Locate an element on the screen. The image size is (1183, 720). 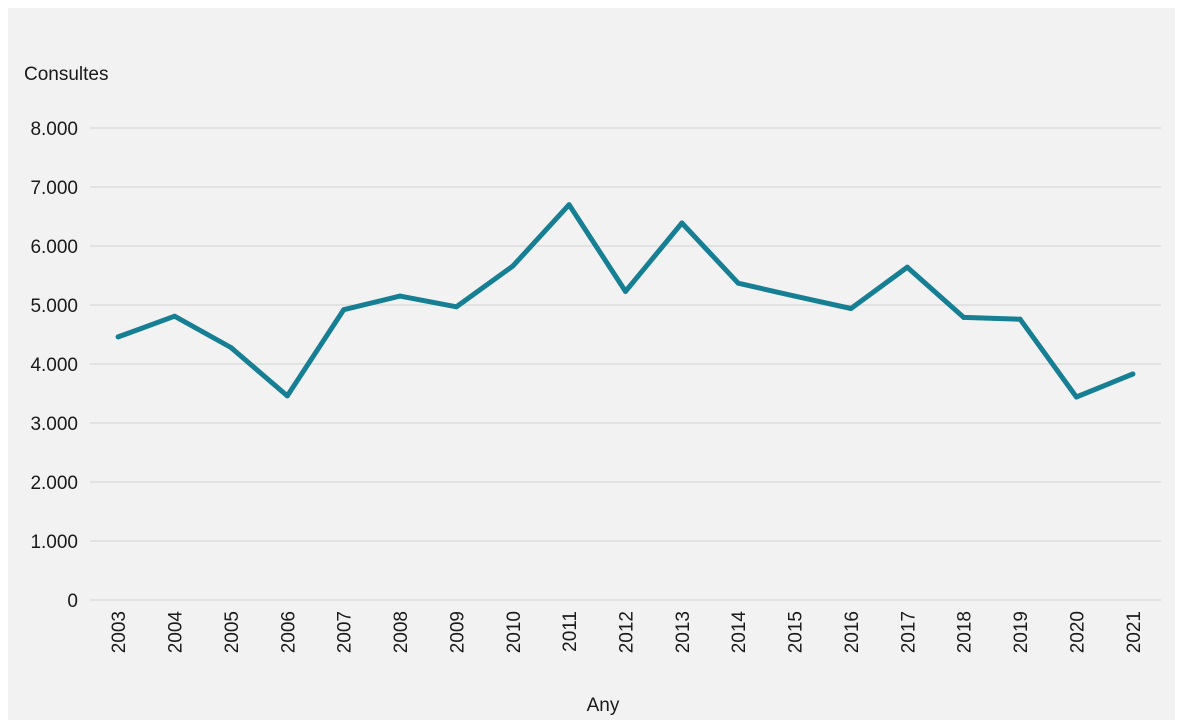
x-tick-label: 2015 is located at coordinates (796, 632).